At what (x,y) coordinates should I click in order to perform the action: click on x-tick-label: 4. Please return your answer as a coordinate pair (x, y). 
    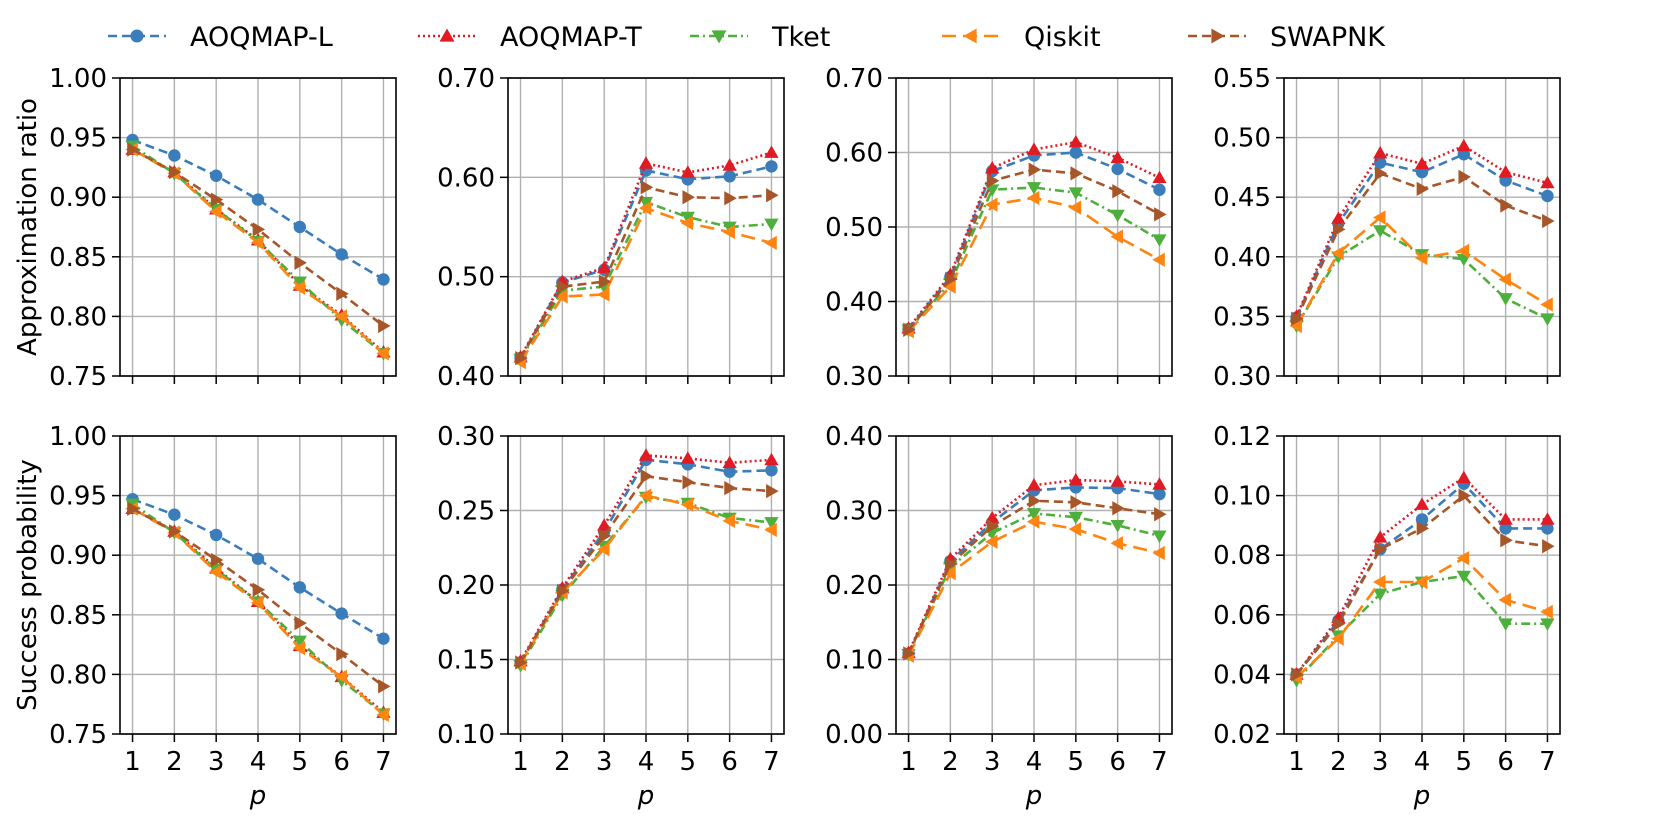
    Looking at the image, I should click on (1034, 762).